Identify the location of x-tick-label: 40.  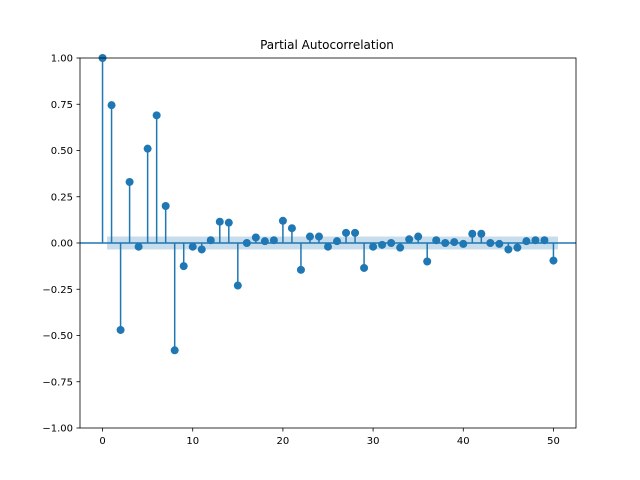
(463, 441).